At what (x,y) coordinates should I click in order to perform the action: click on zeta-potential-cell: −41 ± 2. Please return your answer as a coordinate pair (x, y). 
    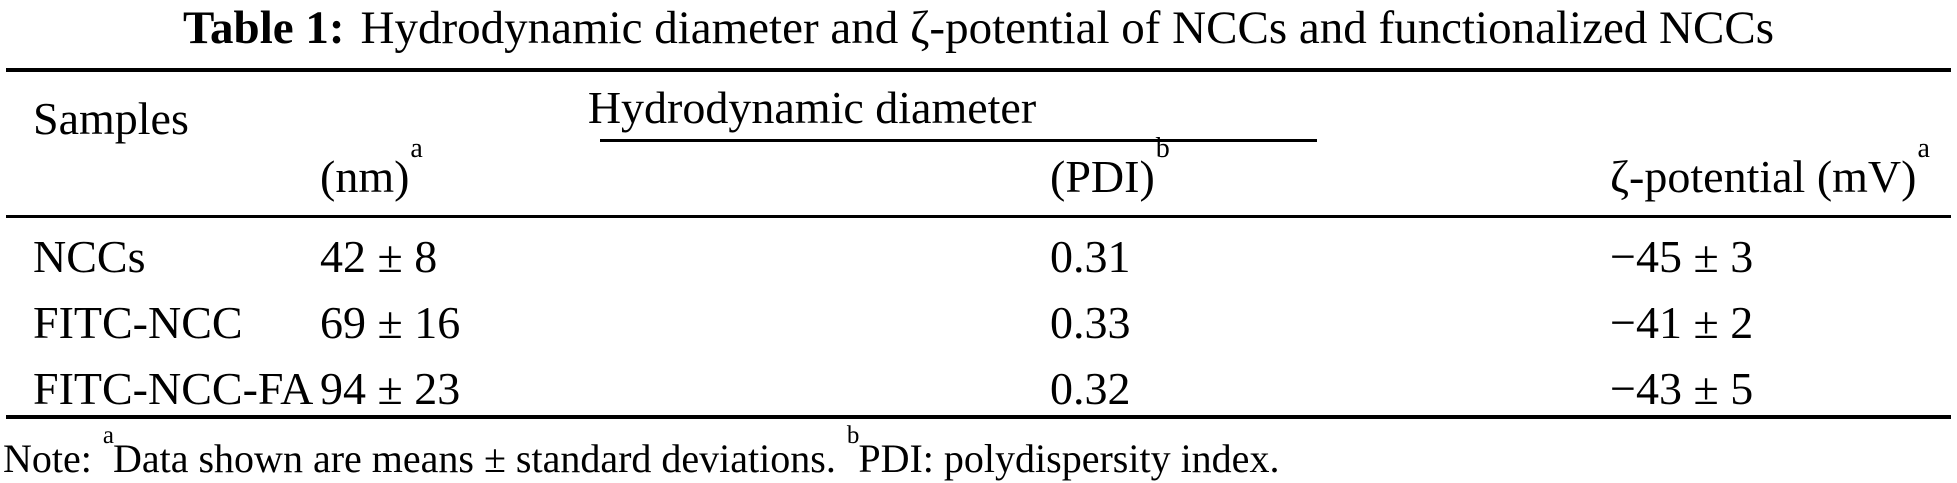
    Looking at the image, I should click on (1682, 322).